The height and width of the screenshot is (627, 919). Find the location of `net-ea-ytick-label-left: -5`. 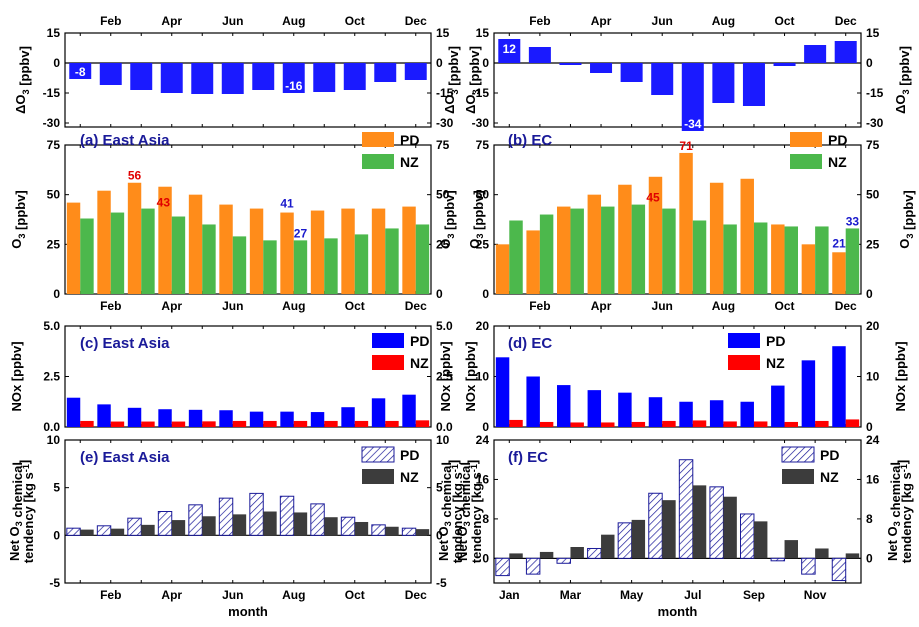

net-ea-ytick-label-left: -5 is located at coordinates (54, 583).